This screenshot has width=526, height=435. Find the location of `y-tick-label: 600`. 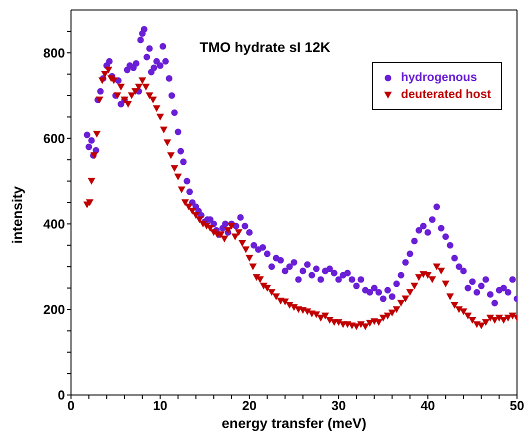

y-tick-label: 600 is located at coordinates (54, 138).